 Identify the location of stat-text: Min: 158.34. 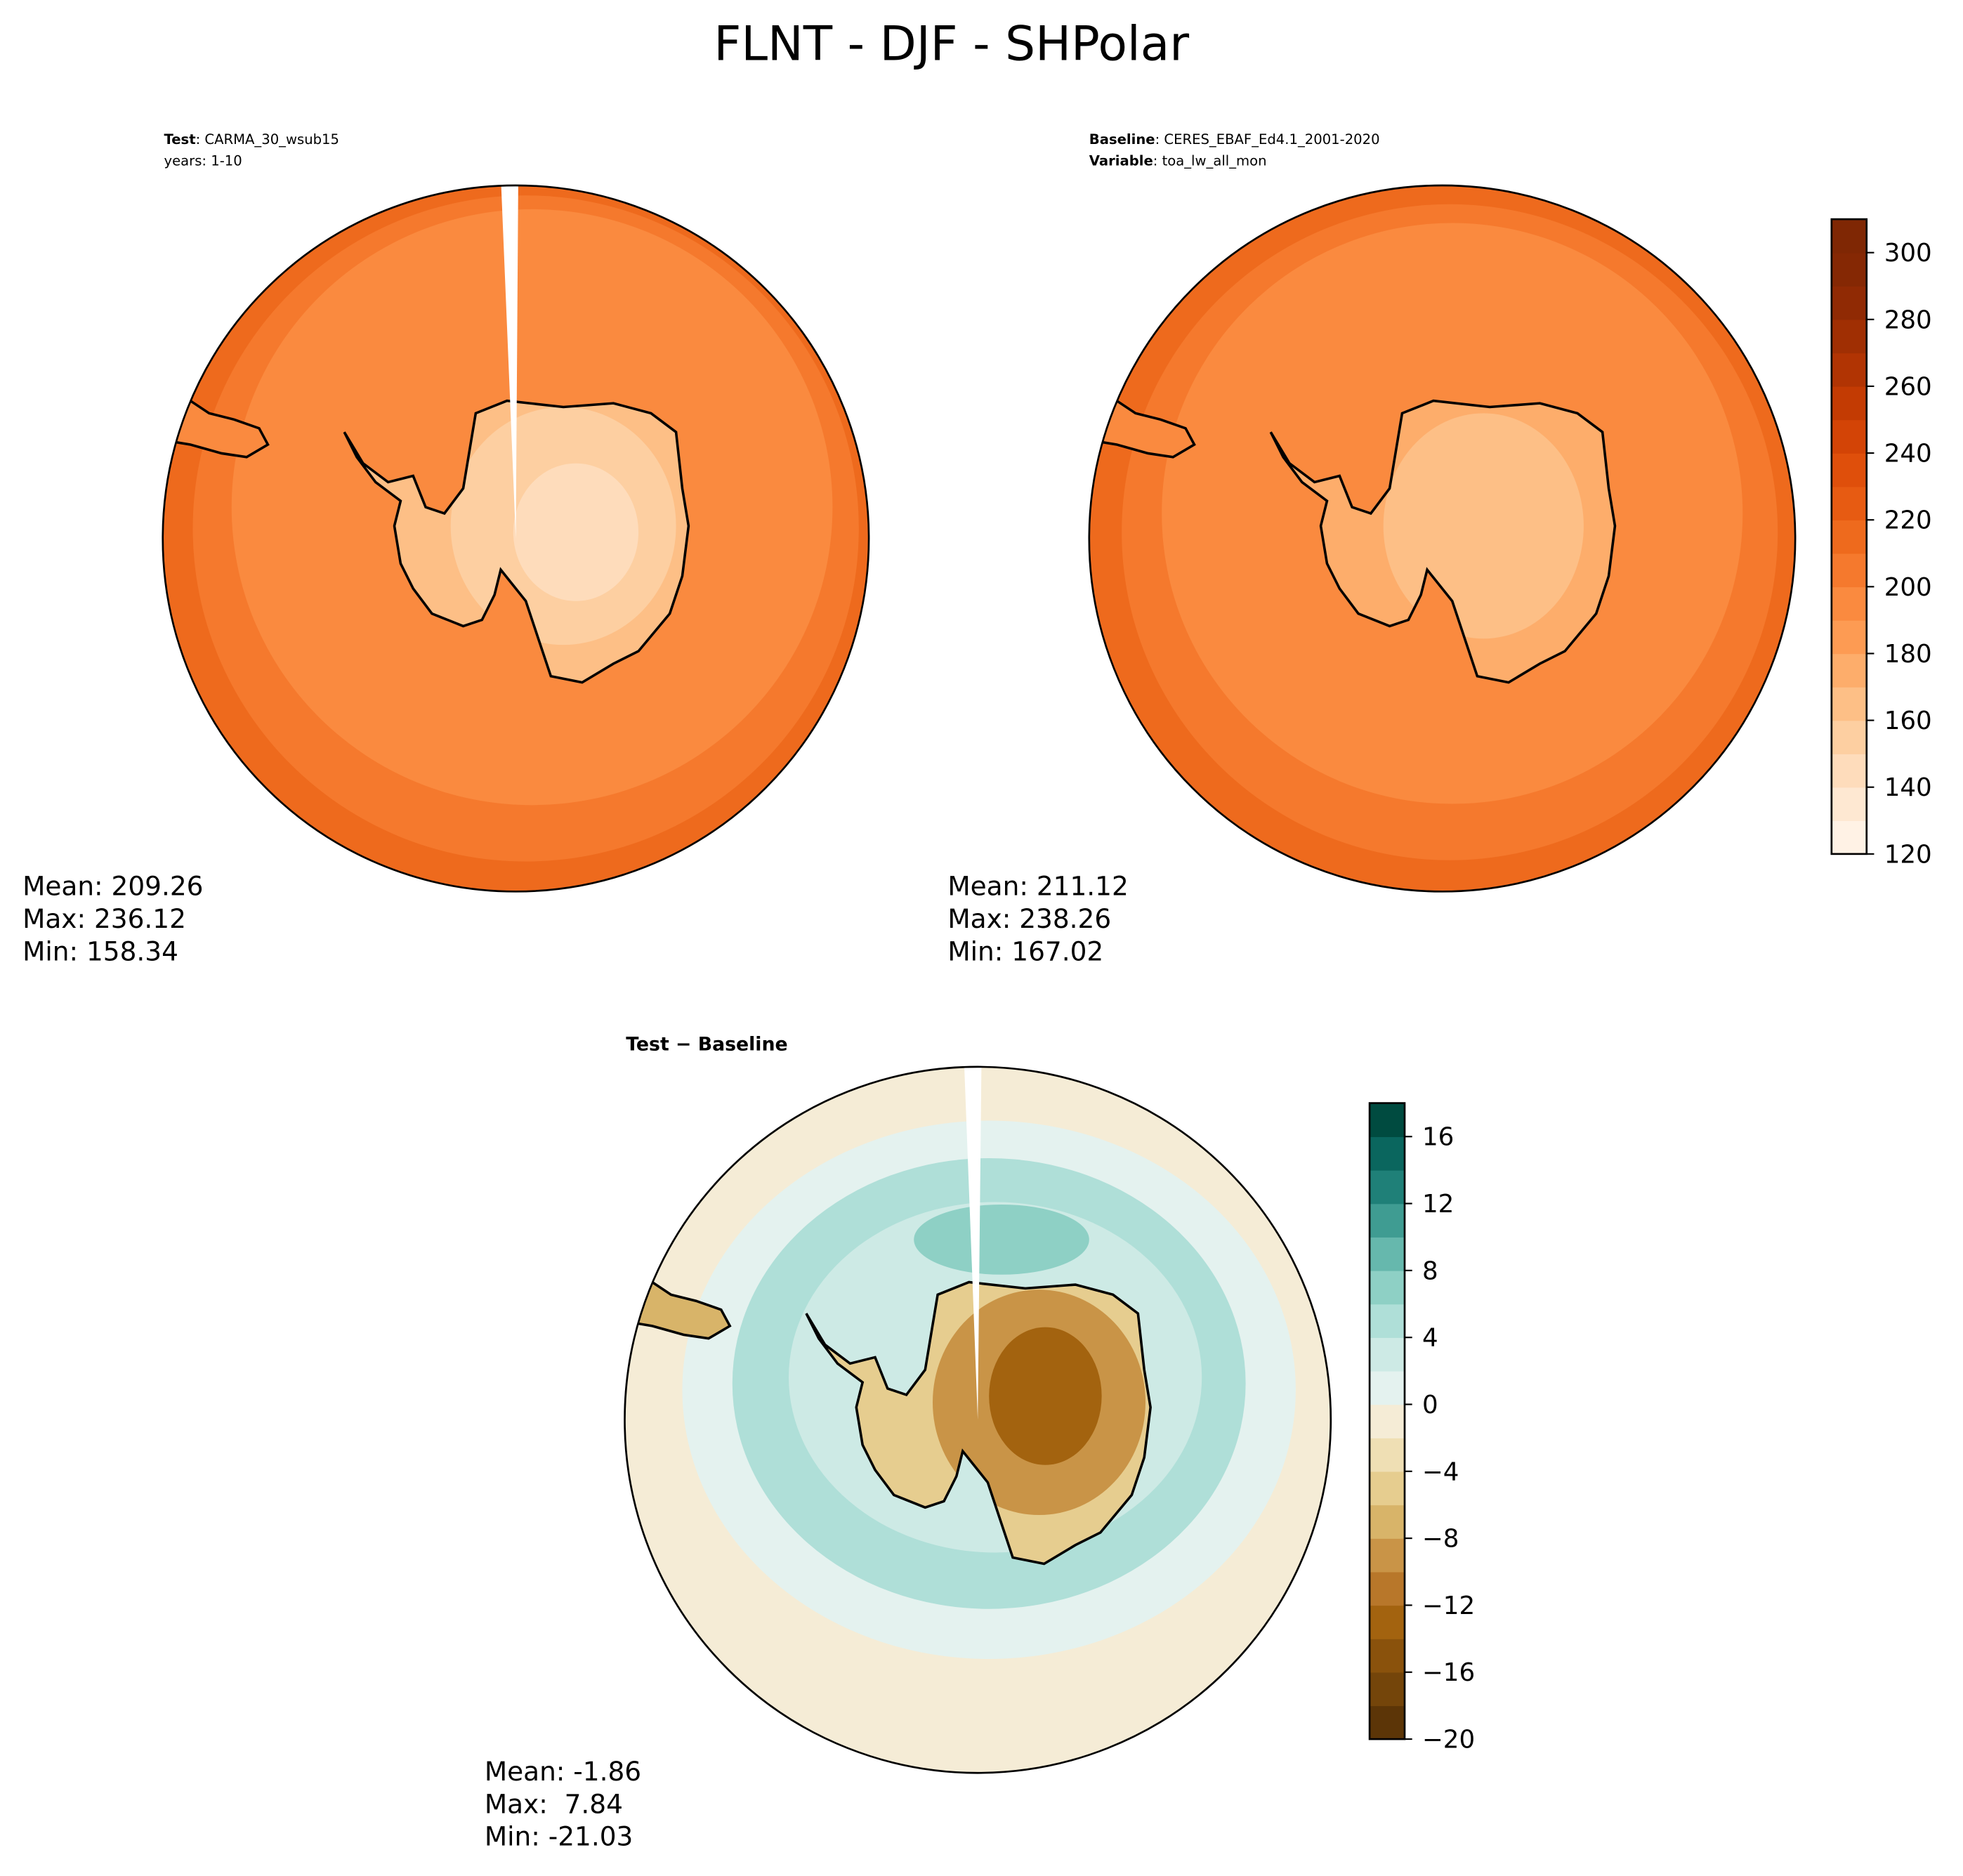
(100, 951).